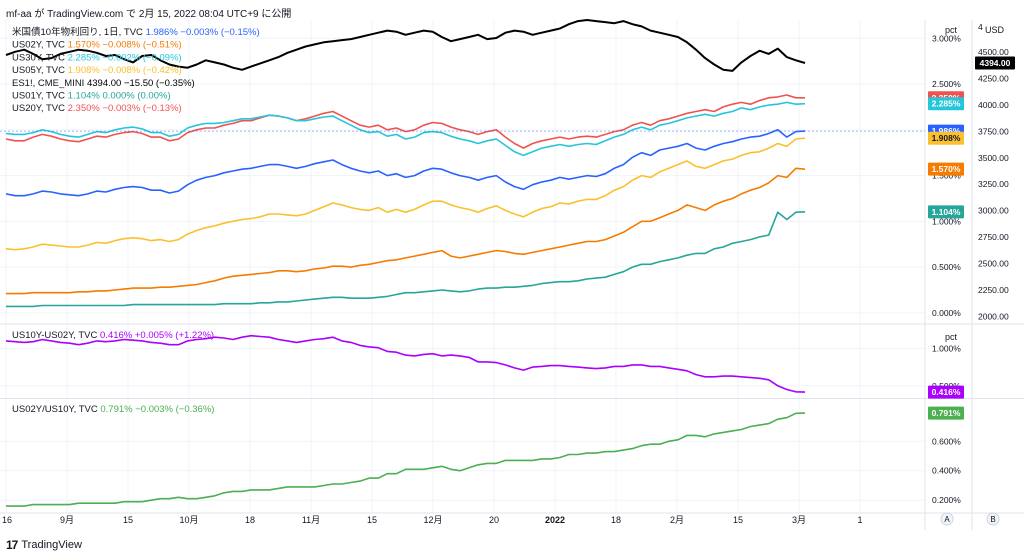 This screenshot has height=555, width=1024. I want to click on usd-tick-label: 3250.00, so click(993, 184).